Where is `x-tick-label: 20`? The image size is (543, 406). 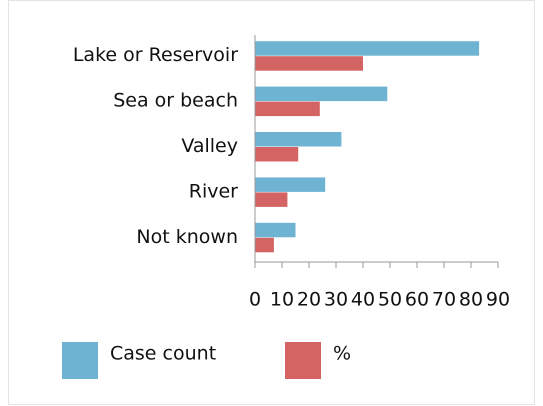 x-tick-label: 20 is located at coordinates (309, 300).